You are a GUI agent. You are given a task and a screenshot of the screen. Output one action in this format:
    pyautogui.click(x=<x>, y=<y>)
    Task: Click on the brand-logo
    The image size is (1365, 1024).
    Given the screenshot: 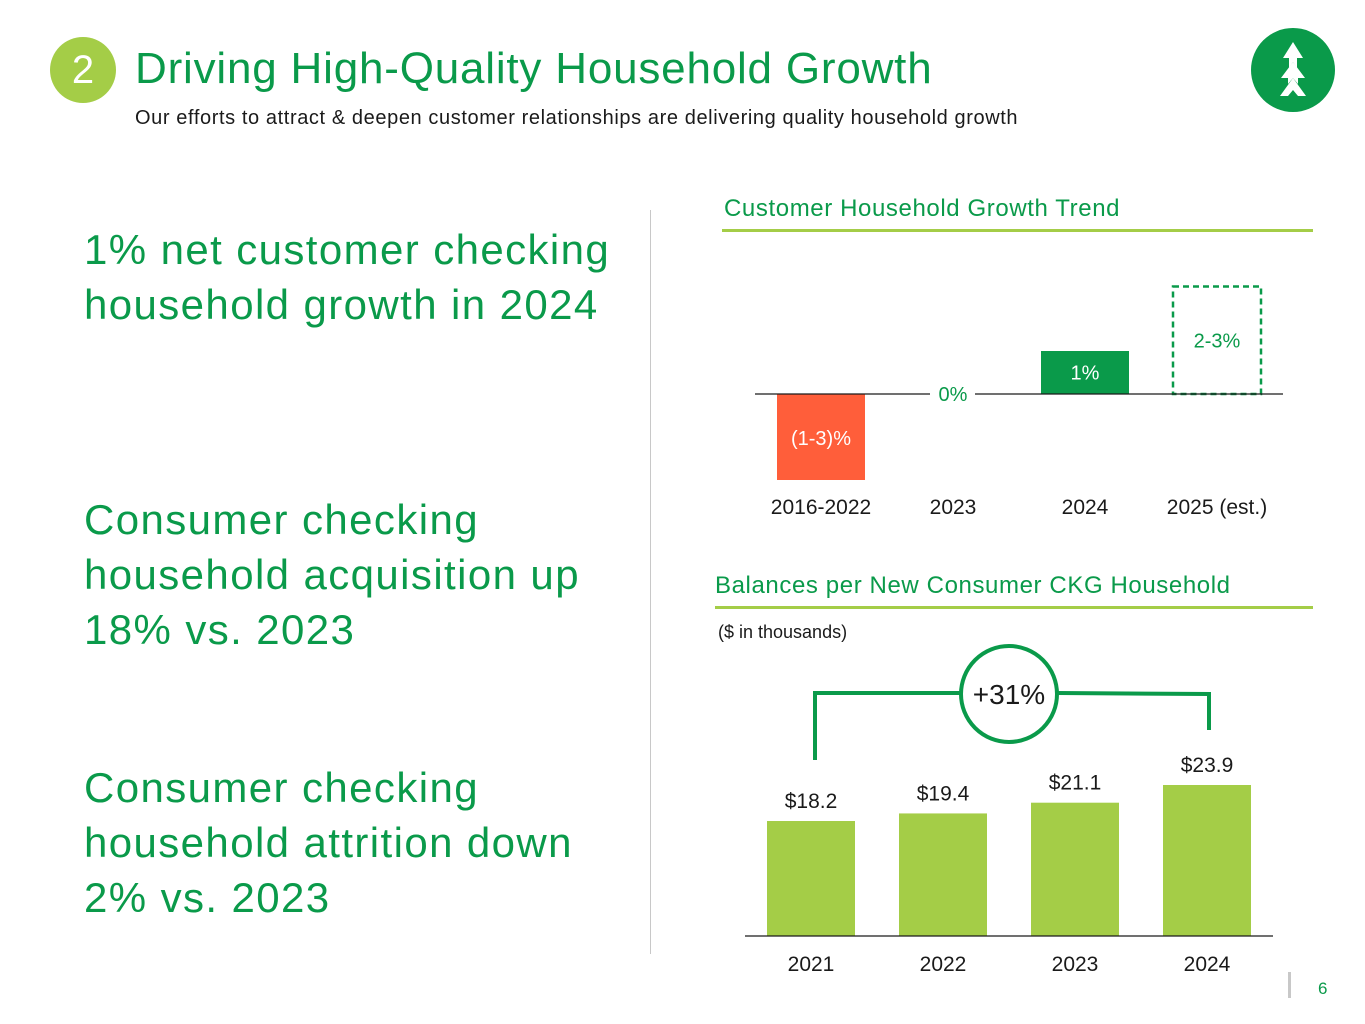 What is the action you would take?
    pyautogui.click(x=1293, y=70)
    